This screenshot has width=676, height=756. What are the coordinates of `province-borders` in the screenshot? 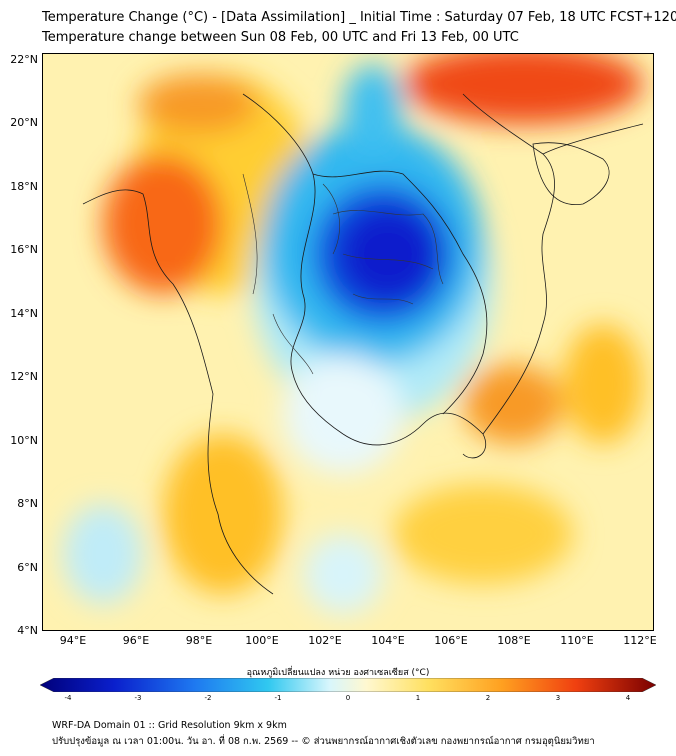 It's located at (343, 274).